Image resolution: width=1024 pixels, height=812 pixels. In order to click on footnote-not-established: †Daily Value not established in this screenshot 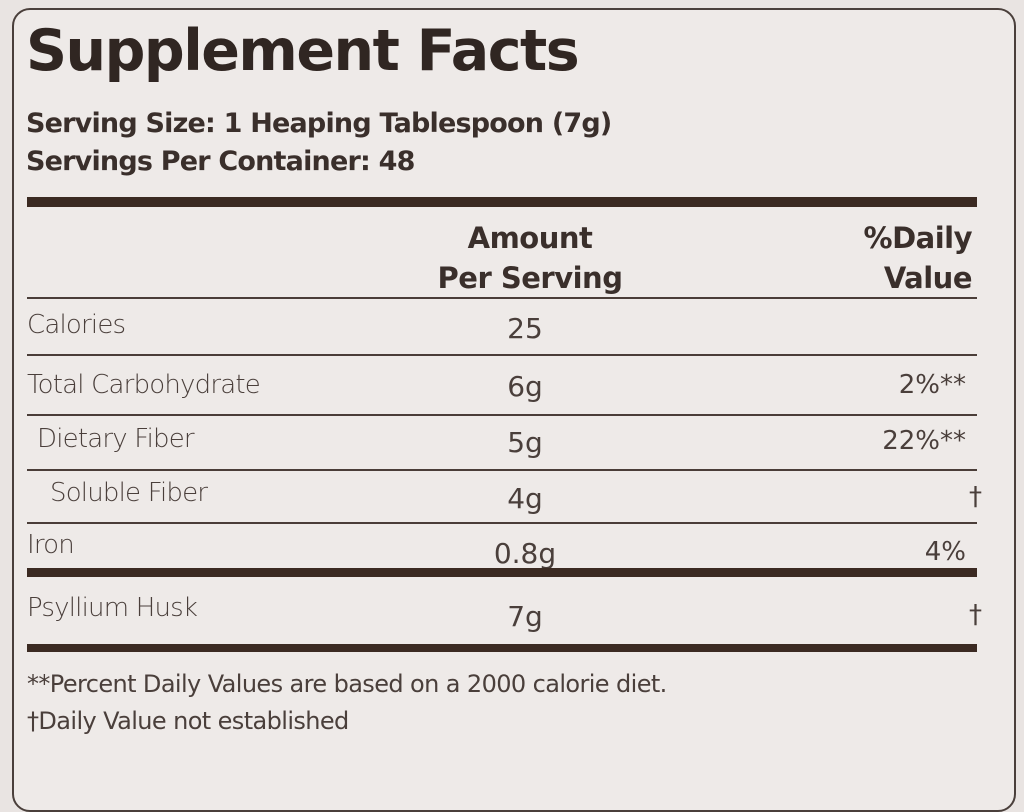, I will do `click(188, 721)`.